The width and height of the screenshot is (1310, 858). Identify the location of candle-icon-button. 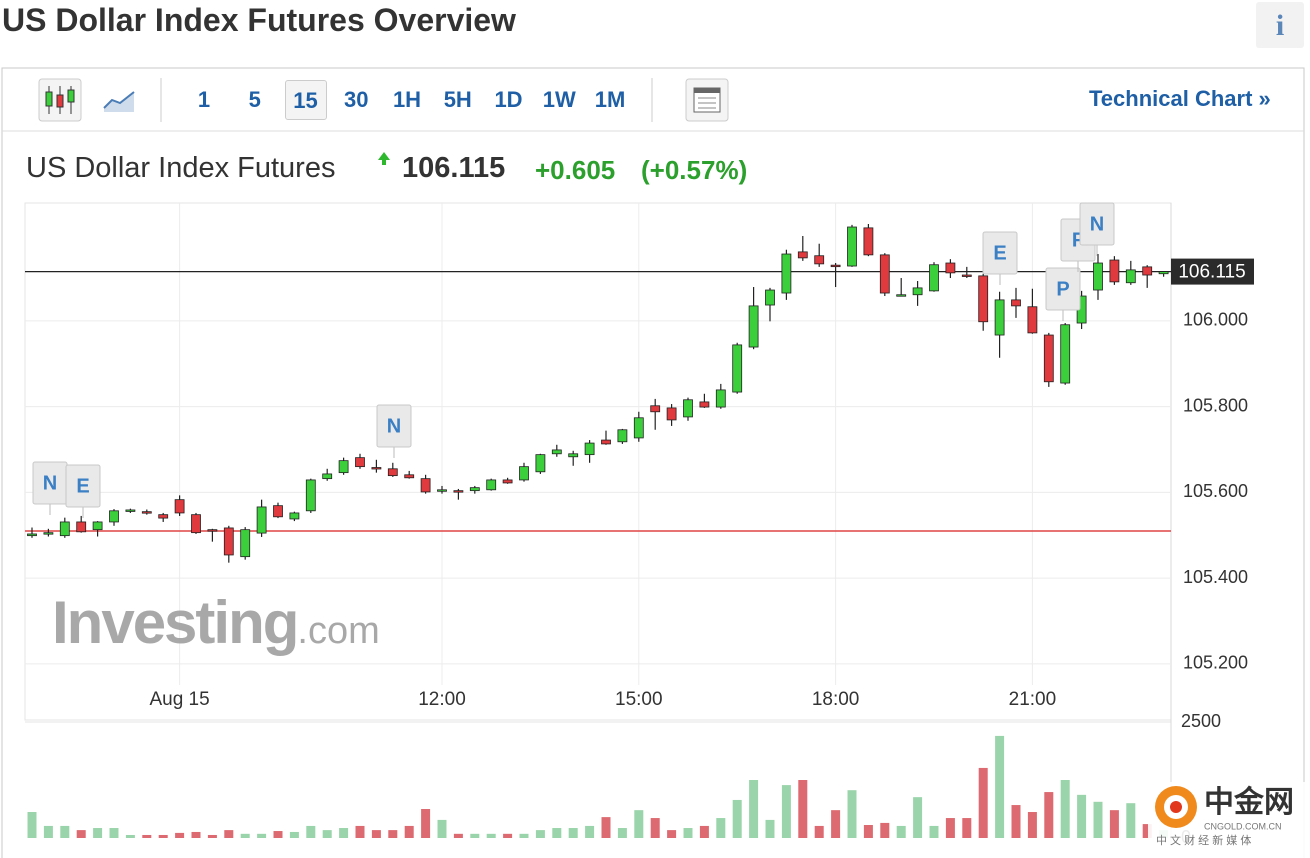
(60, 100).